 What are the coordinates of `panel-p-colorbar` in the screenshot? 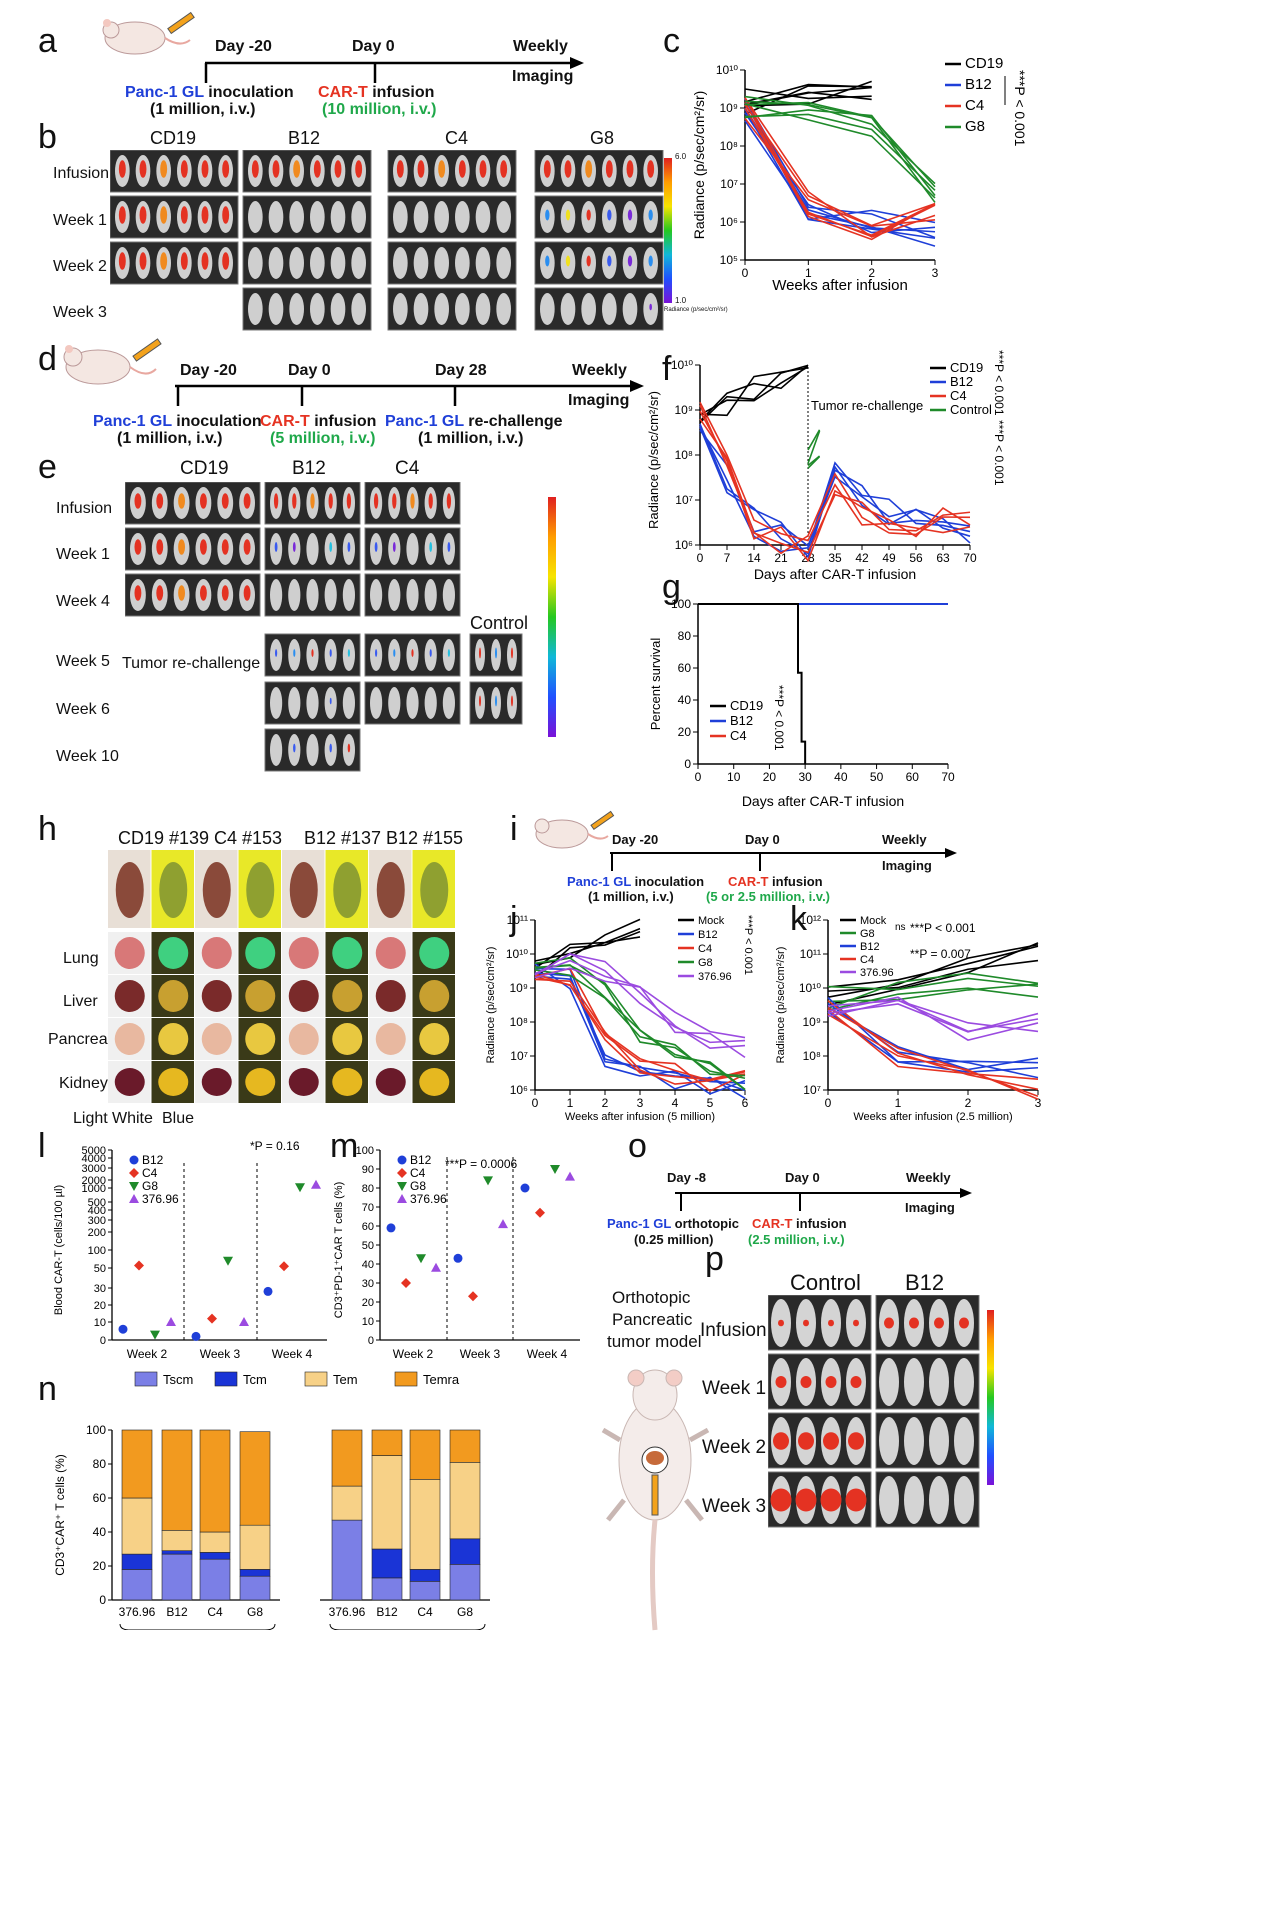 It's located at (990, 1397).